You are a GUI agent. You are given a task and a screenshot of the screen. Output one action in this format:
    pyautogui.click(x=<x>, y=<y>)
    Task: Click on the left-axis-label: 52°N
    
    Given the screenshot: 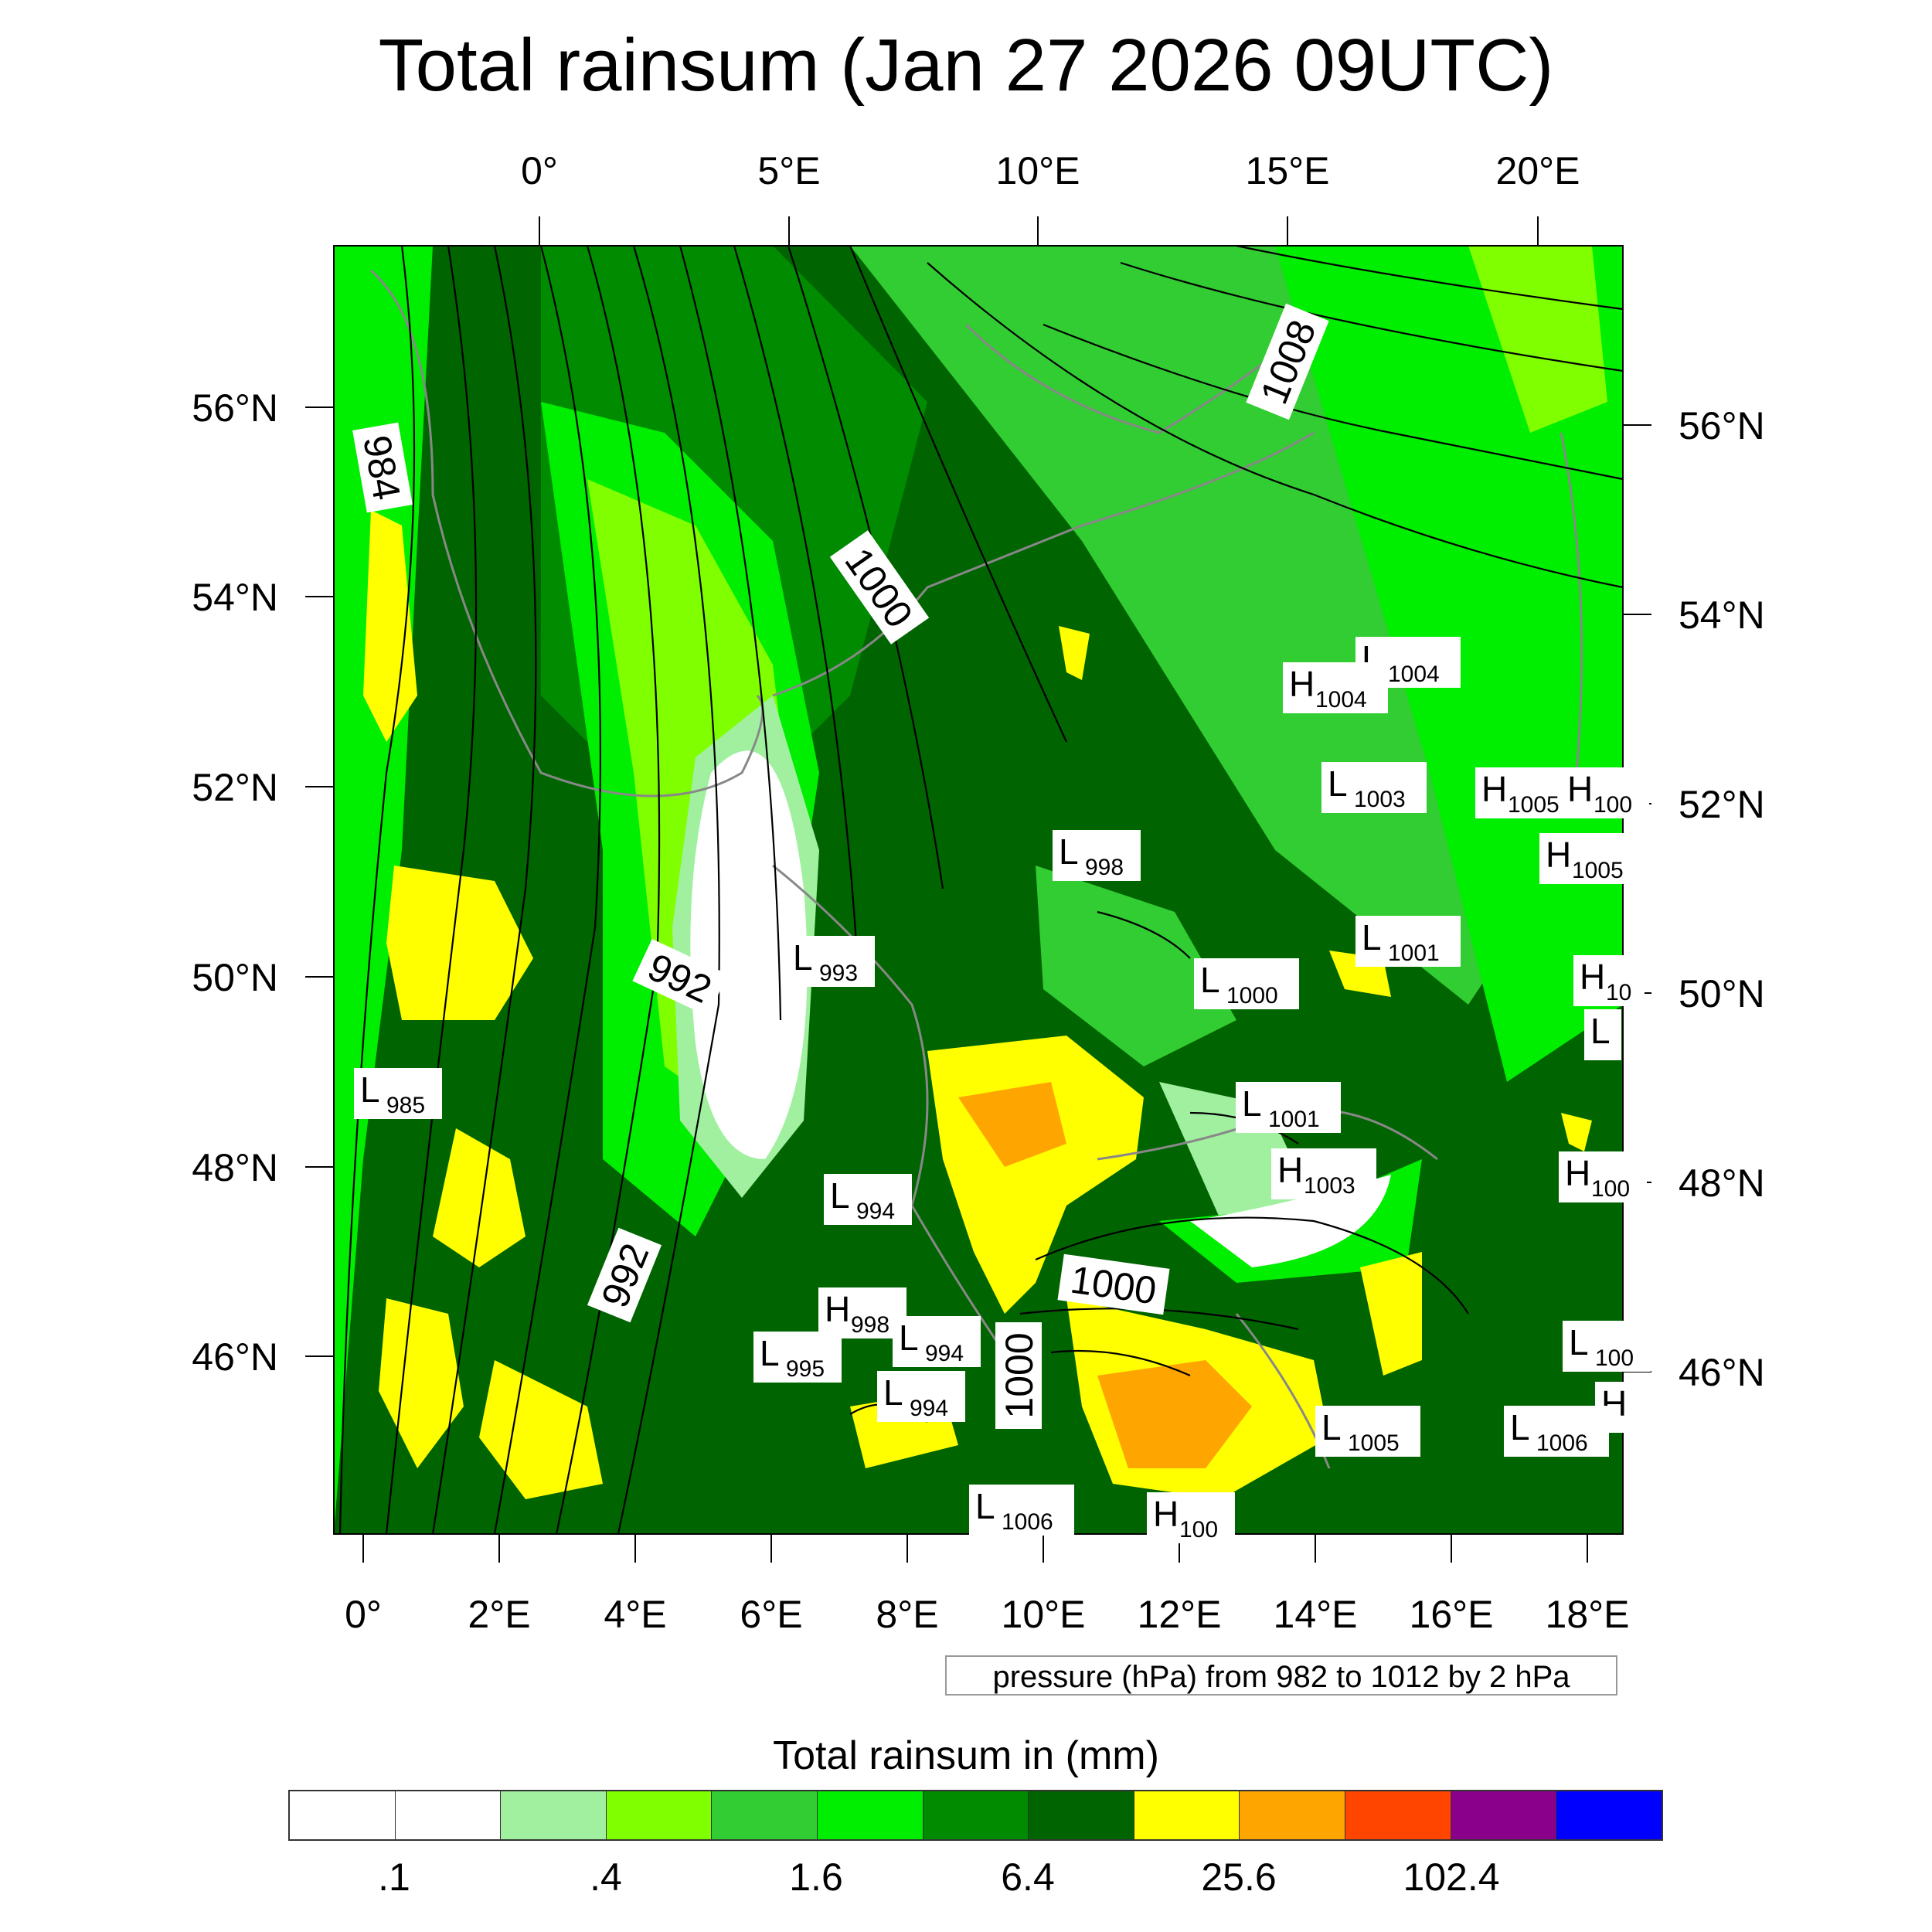 What is the action you would take?
    pyautogui.click(x=235, y=788)
    